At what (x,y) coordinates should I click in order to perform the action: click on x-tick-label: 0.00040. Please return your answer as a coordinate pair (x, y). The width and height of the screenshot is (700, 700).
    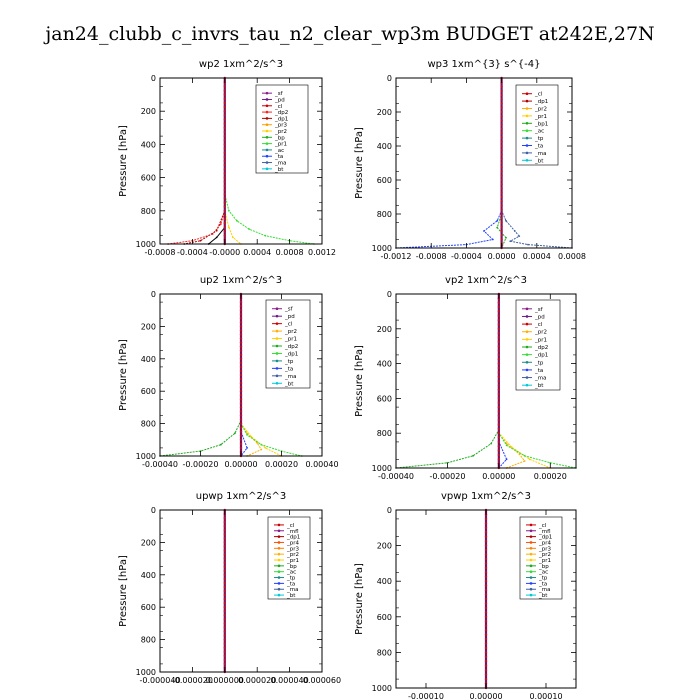
    Looking at the image, I should click on (321, 464).